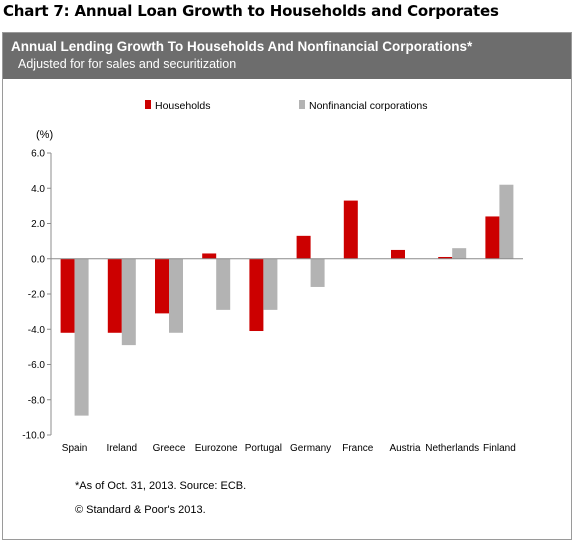 The width and height of the screenshot is (576, 544). Describe the element at coordinates (38, 189) in the screenshot. I see `y-tick-label: 4.0` at that location.